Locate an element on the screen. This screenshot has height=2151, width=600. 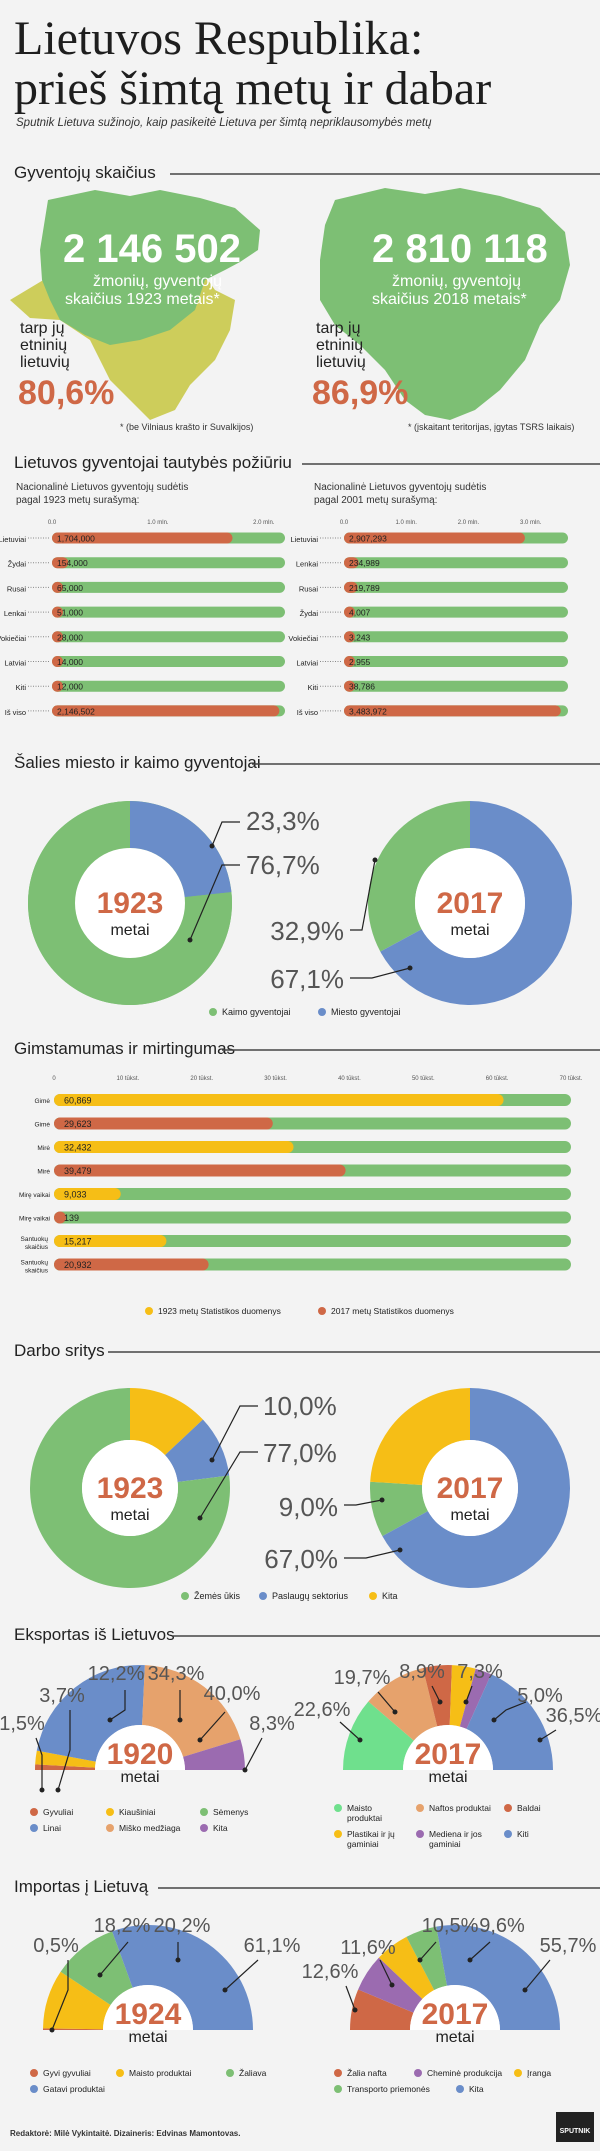
data-label: 2,955 is located at coordinates (360, 662).